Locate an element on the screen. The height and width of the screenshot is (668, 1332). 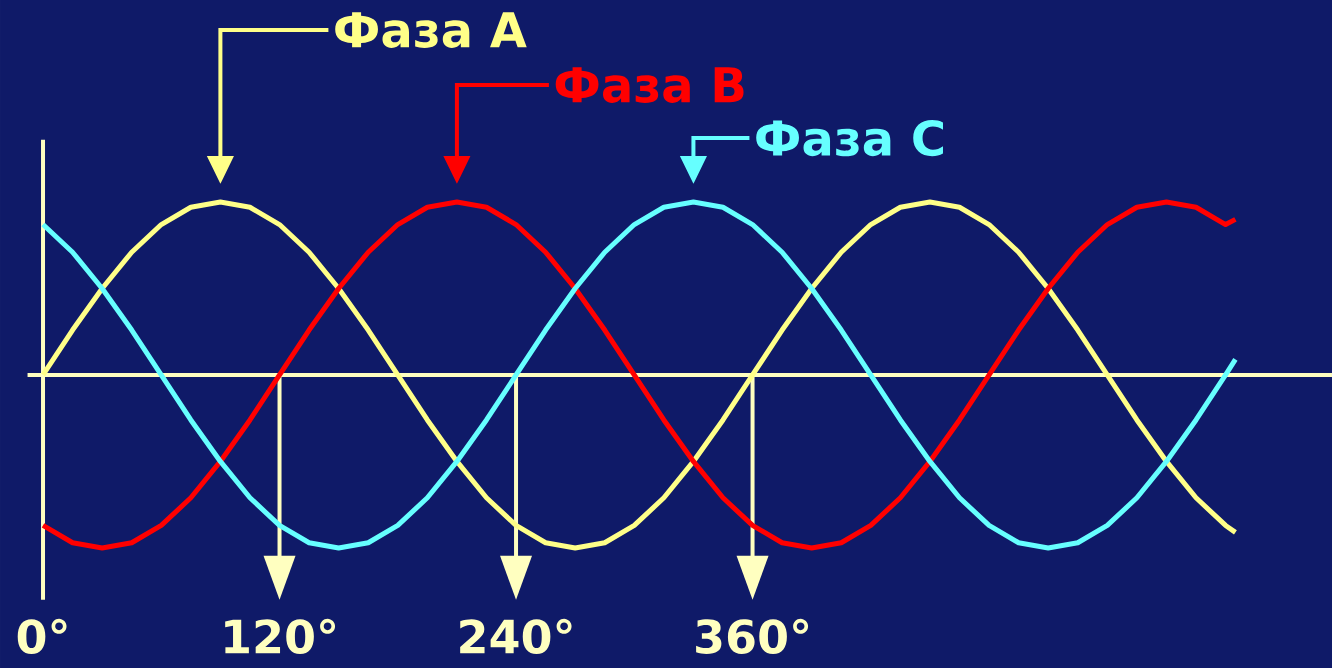
x-tick-label: 240° is located at coordinates (516, 636).